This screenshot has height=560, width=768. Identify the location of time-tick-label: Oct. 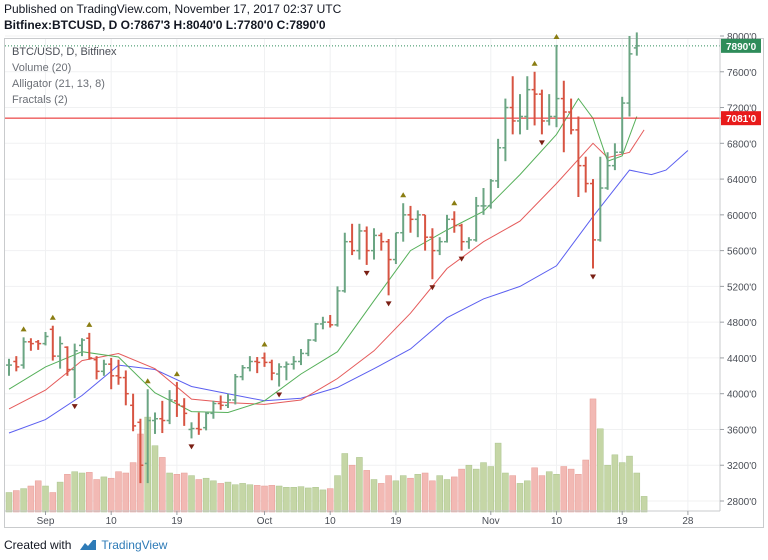
(265, 521).